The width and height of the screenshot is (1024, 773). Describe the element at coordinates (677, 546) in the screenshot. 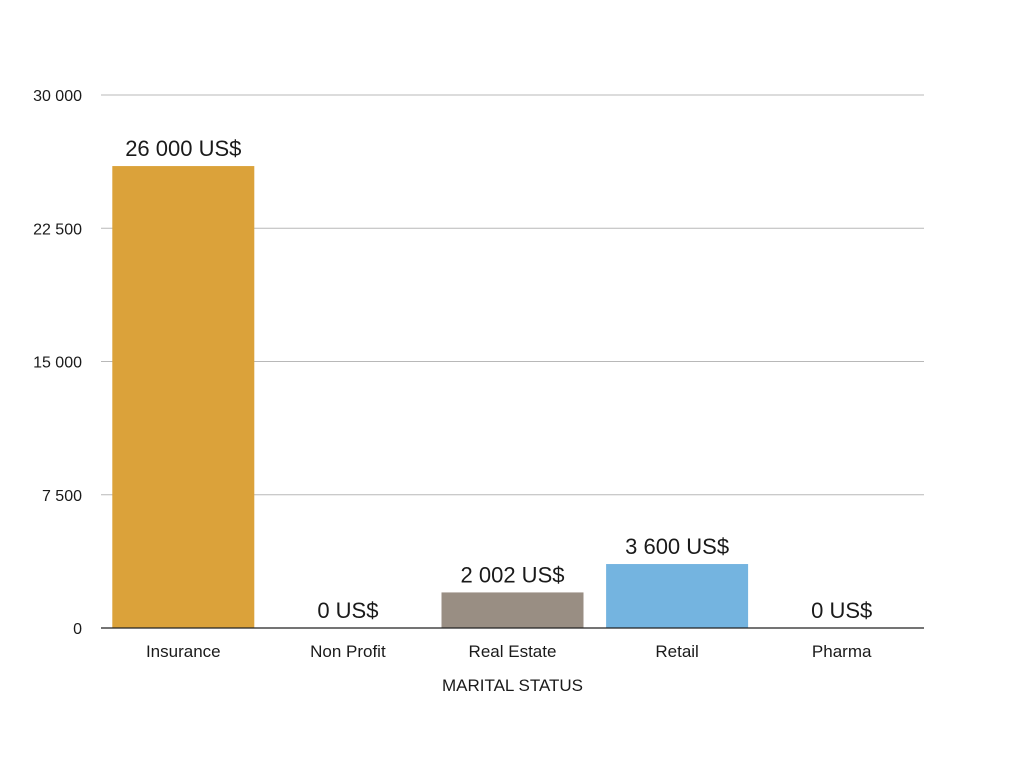

I see `data-label: 3 600 US$` at that location.